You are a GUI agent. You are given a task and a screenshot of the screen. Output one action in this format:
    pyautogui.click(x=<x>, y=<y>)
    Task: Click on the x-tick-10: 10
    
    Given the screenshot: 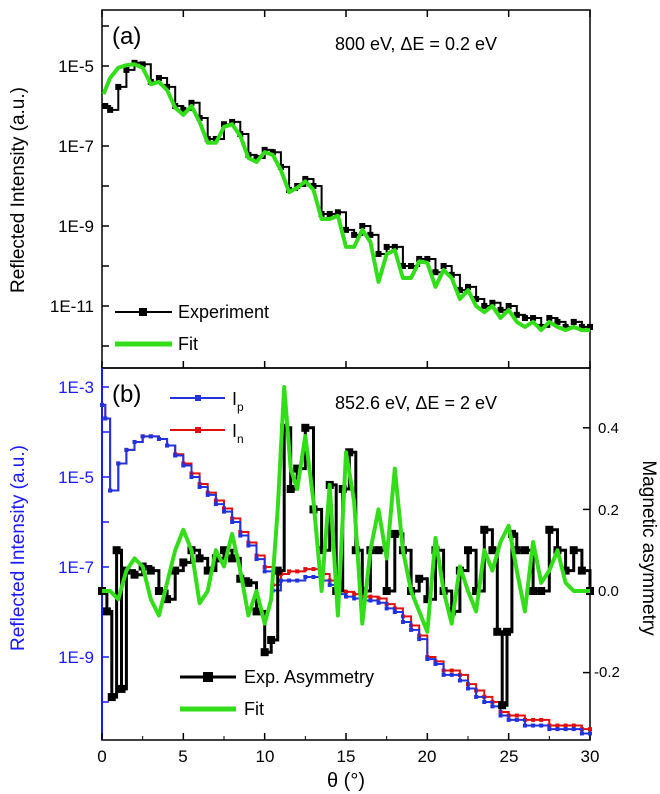 What is the action you would take?
    pyautogui.click(x=265, y=756)
    